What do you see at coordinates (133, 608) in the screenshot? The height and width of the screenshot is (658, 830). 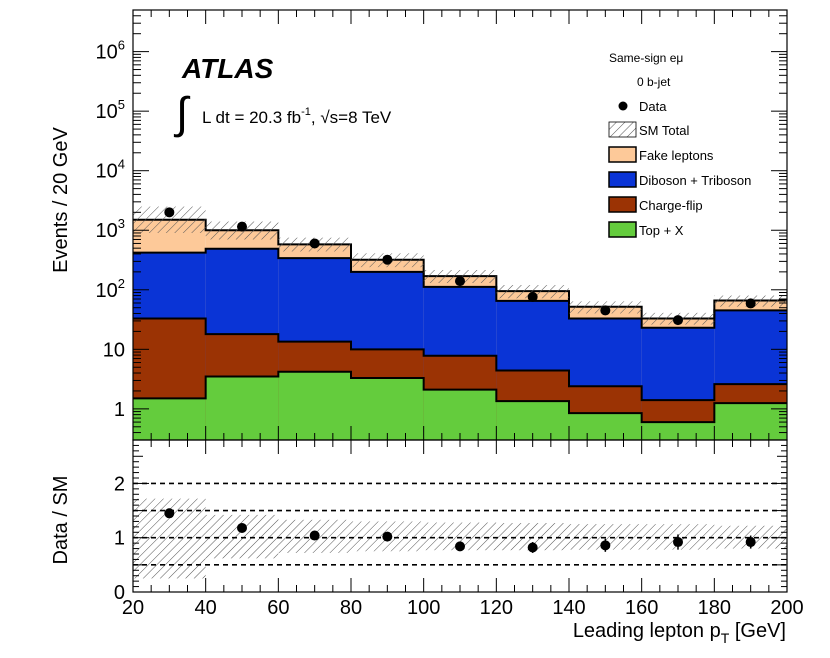 I see `x-tick-label: 20` at bounding box center [133, 608].